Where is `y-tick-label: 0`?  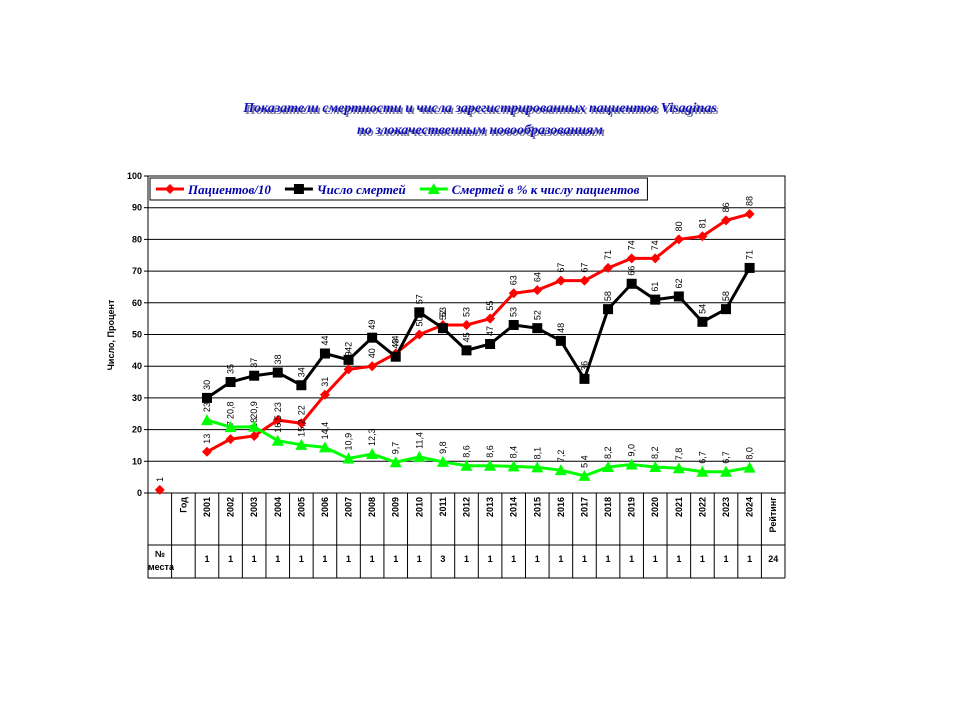
y-tick-label: 0 is located at coordinates (139, 493).